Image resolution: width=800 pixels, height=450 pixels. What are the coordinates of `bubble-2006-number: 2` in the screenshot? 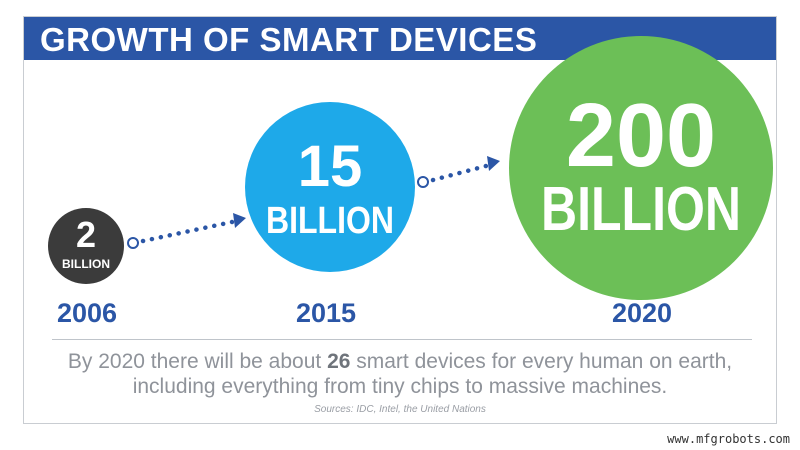 It's located at (86, 234).